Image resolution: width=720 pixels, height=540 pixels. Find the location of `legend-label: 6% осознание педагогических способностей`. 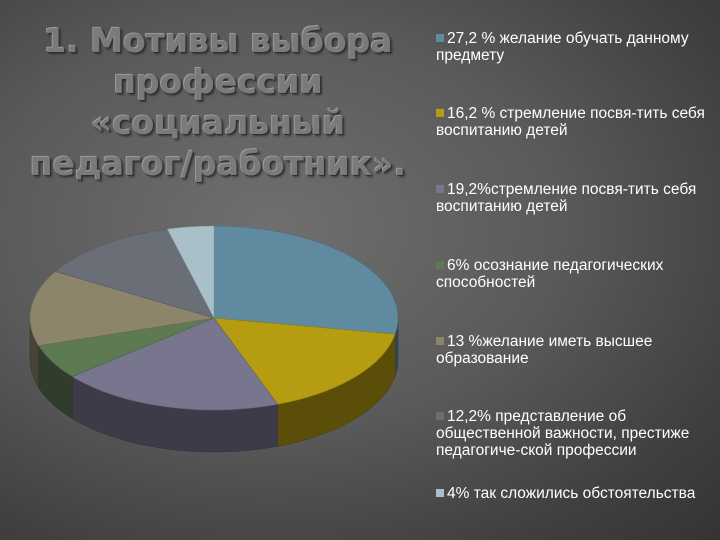

legend-label: 6% осознание педагогических способностей is located at coordinates (550, 274).